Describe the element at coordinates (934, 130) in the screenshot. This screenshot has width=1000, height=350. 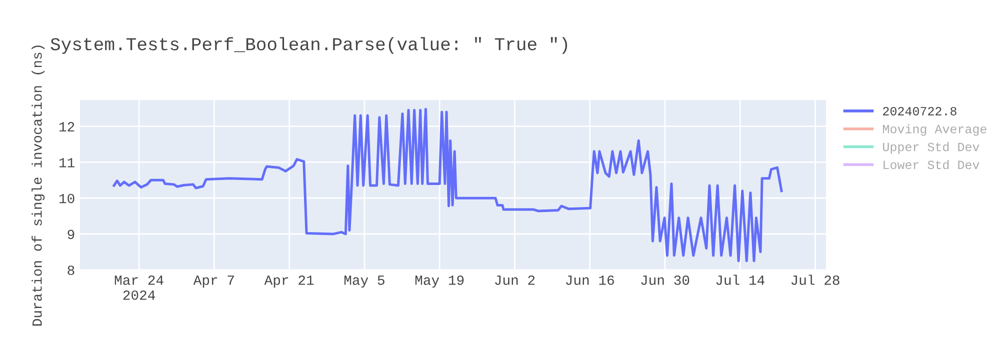
I see `legend-label: Moving Average` at that location.